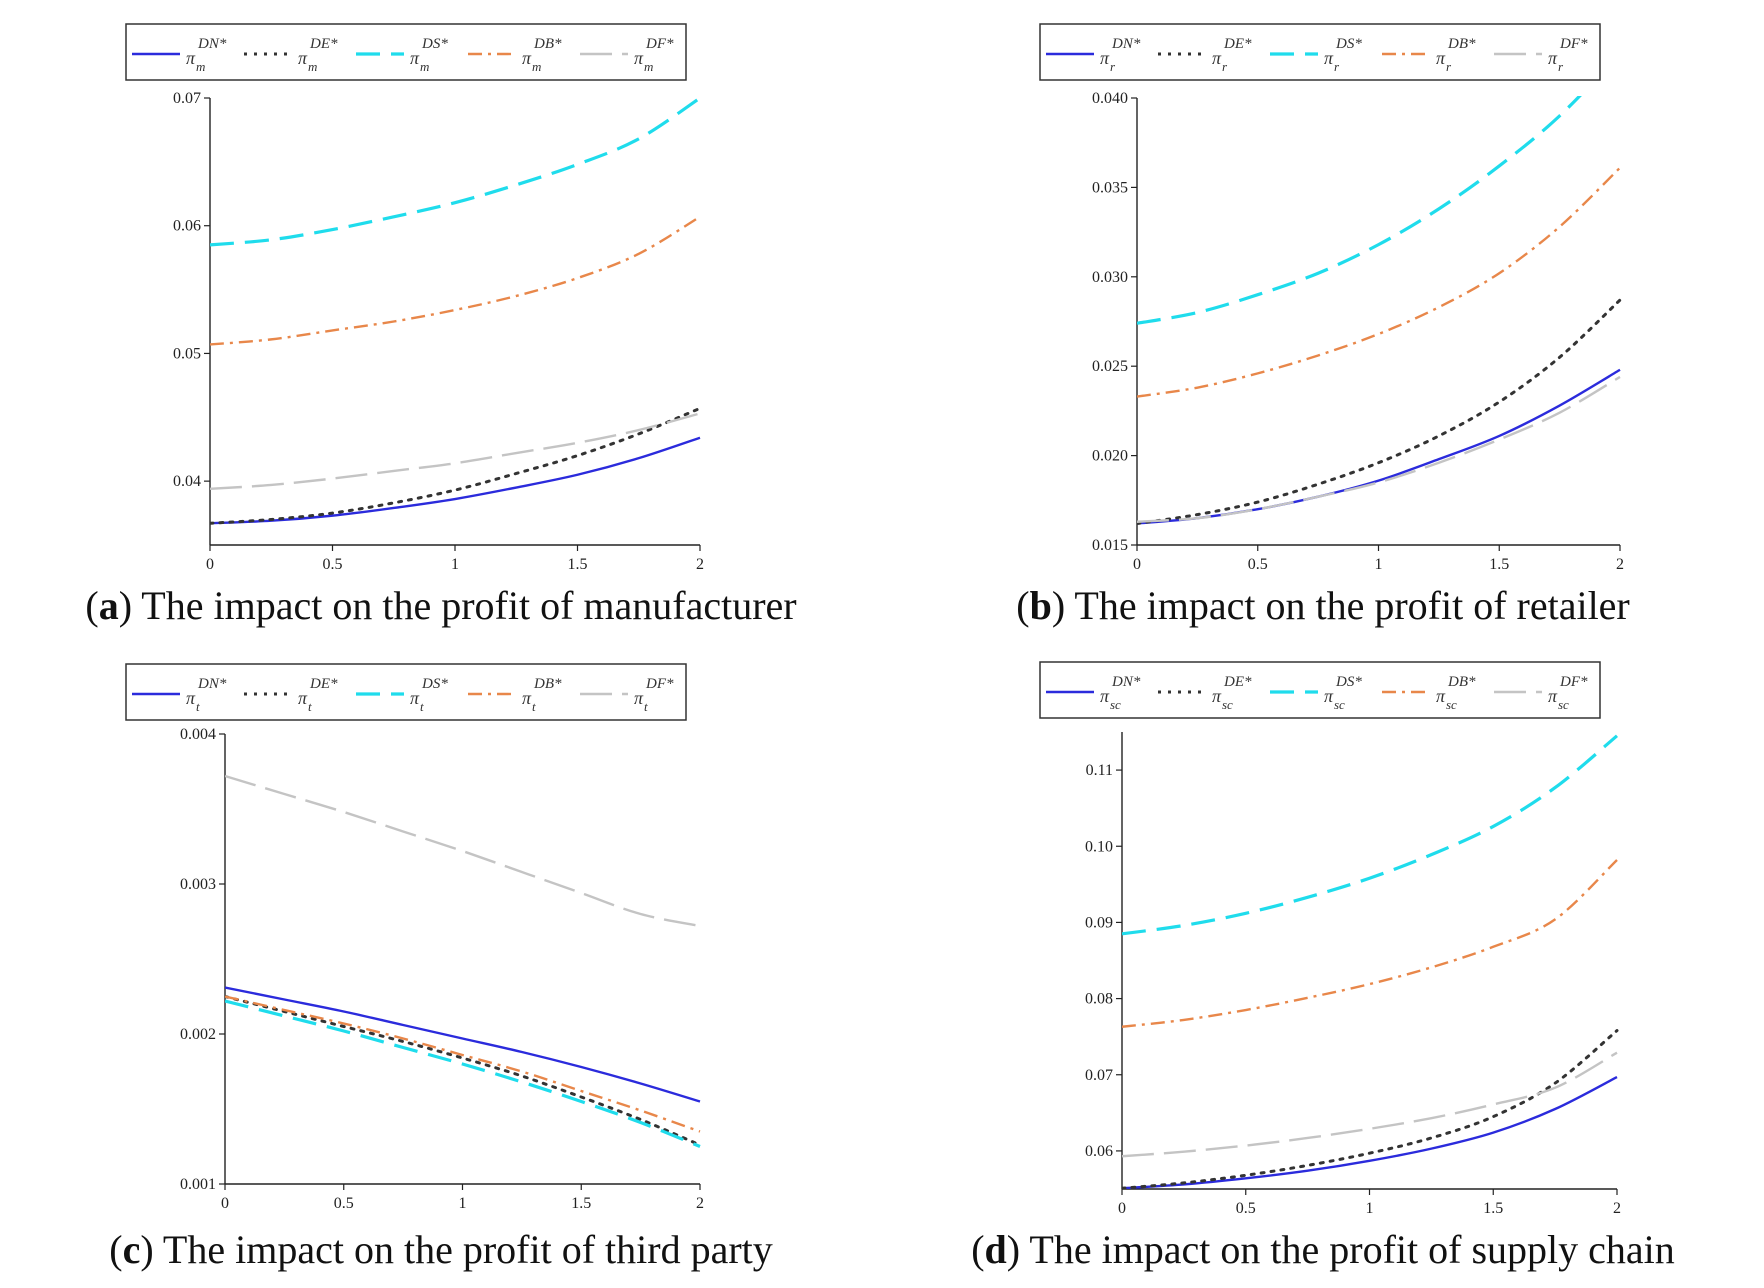  Describe the element at coordinates (198, 884) in the screenshot. I see `y-tick-label: 0.003` at that location.